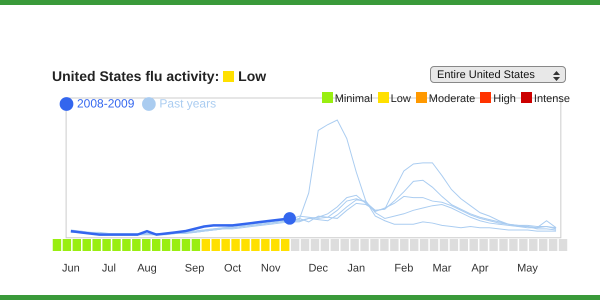 The height and width of the screenshot is (300, 600). What do you see at coordinates (527, 268) in the screenshot?
I see `x-tick-label: May` at bounding box center [527, 268].